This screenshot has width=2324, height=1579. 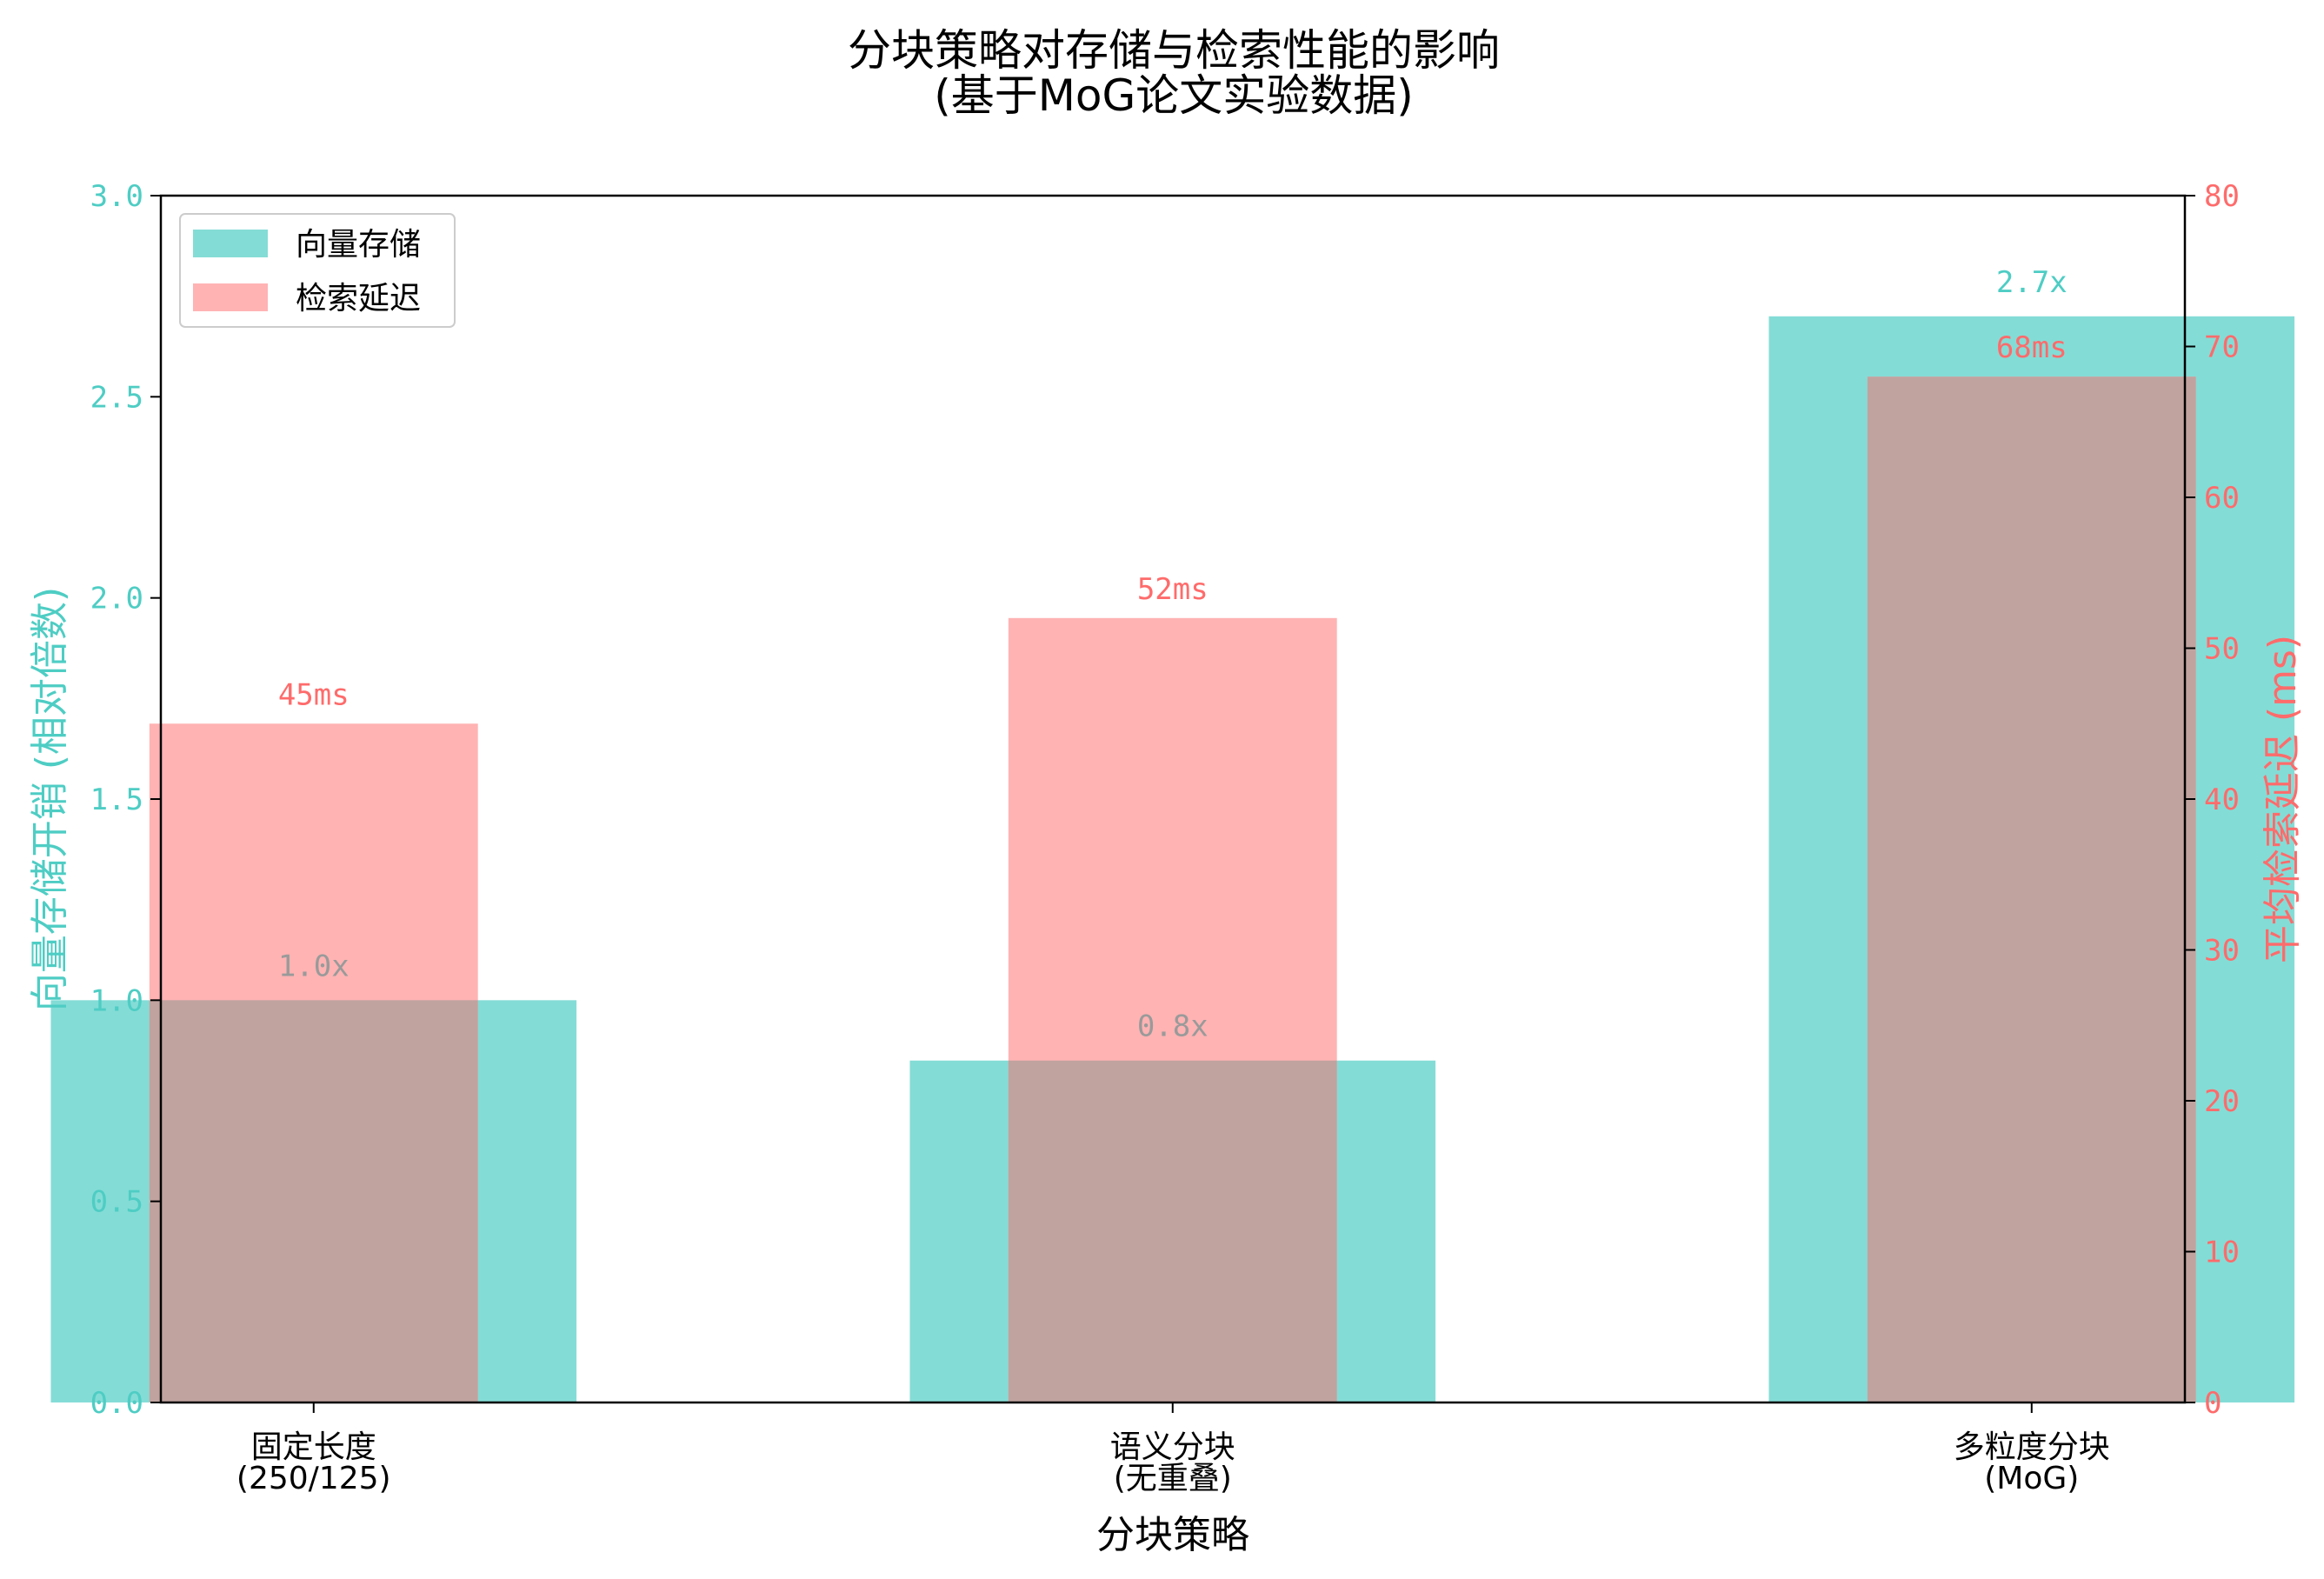 I want to click on left-tick-label: 0.0, so click(x=116, y=1403).